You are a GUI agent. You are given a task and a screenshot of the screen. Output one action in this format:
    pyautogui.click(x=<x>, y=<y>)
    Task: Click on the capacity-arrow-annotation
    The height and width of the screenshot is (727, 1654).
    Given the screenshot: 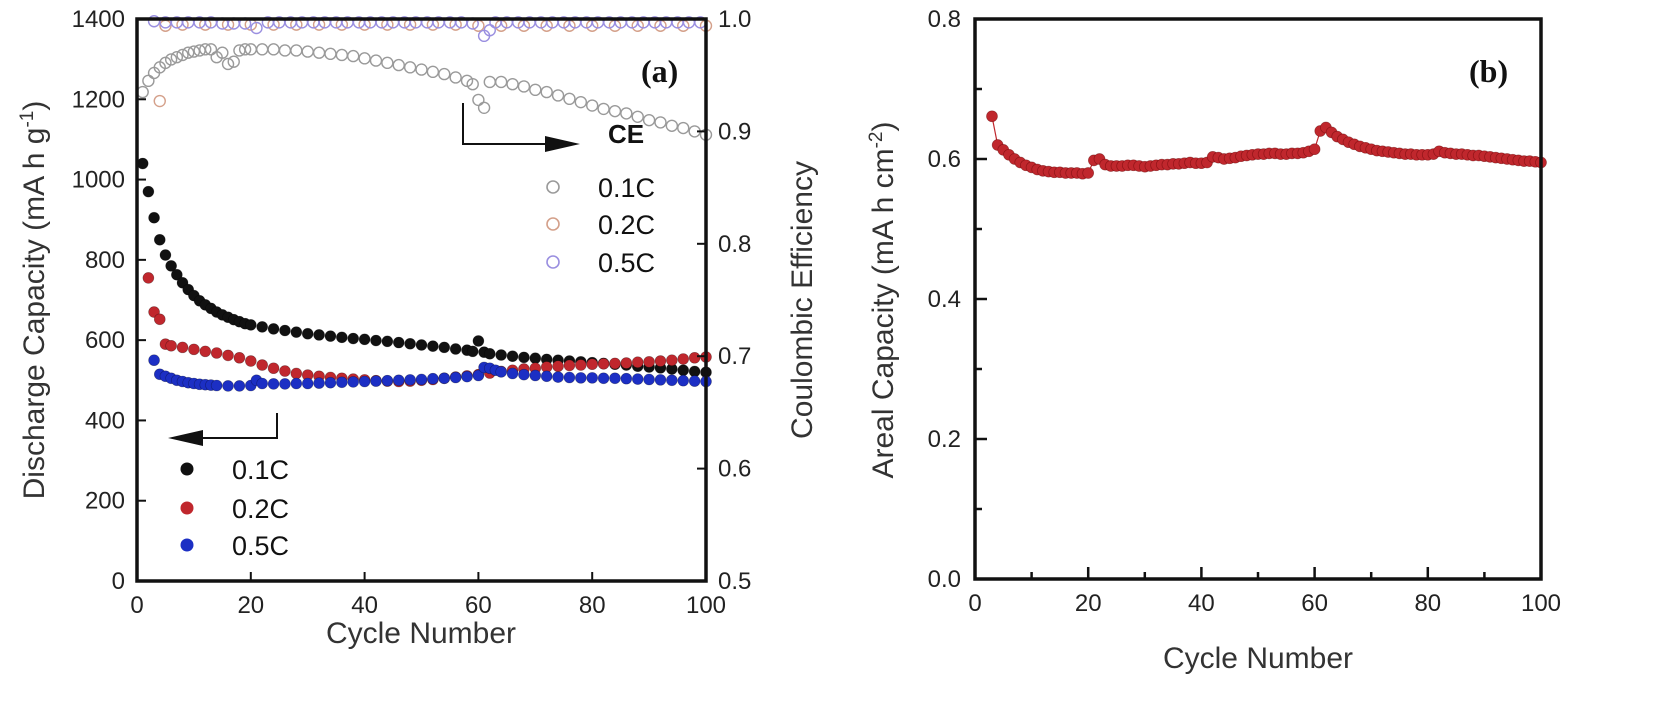 What is the action you would take?
    pyautogui.click(x=223, y=429)
    